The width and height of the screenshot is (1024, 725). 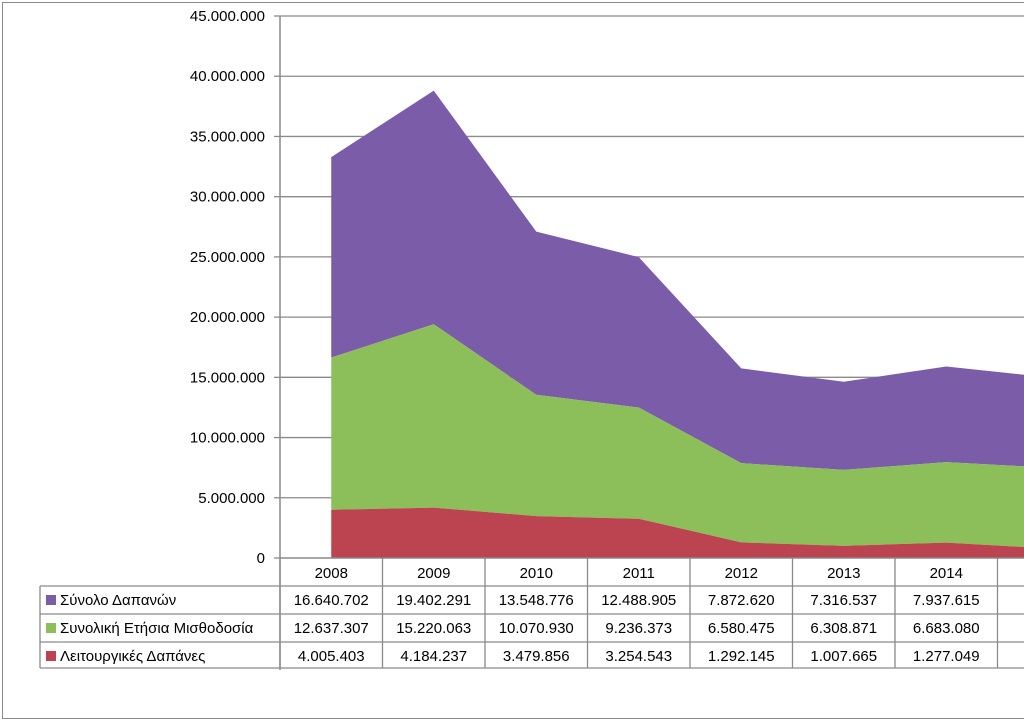 What do you see at coordinates (843, 600) in the screenshot?
I see `data-label: 7.316.537` at bounding box center [843, 600].